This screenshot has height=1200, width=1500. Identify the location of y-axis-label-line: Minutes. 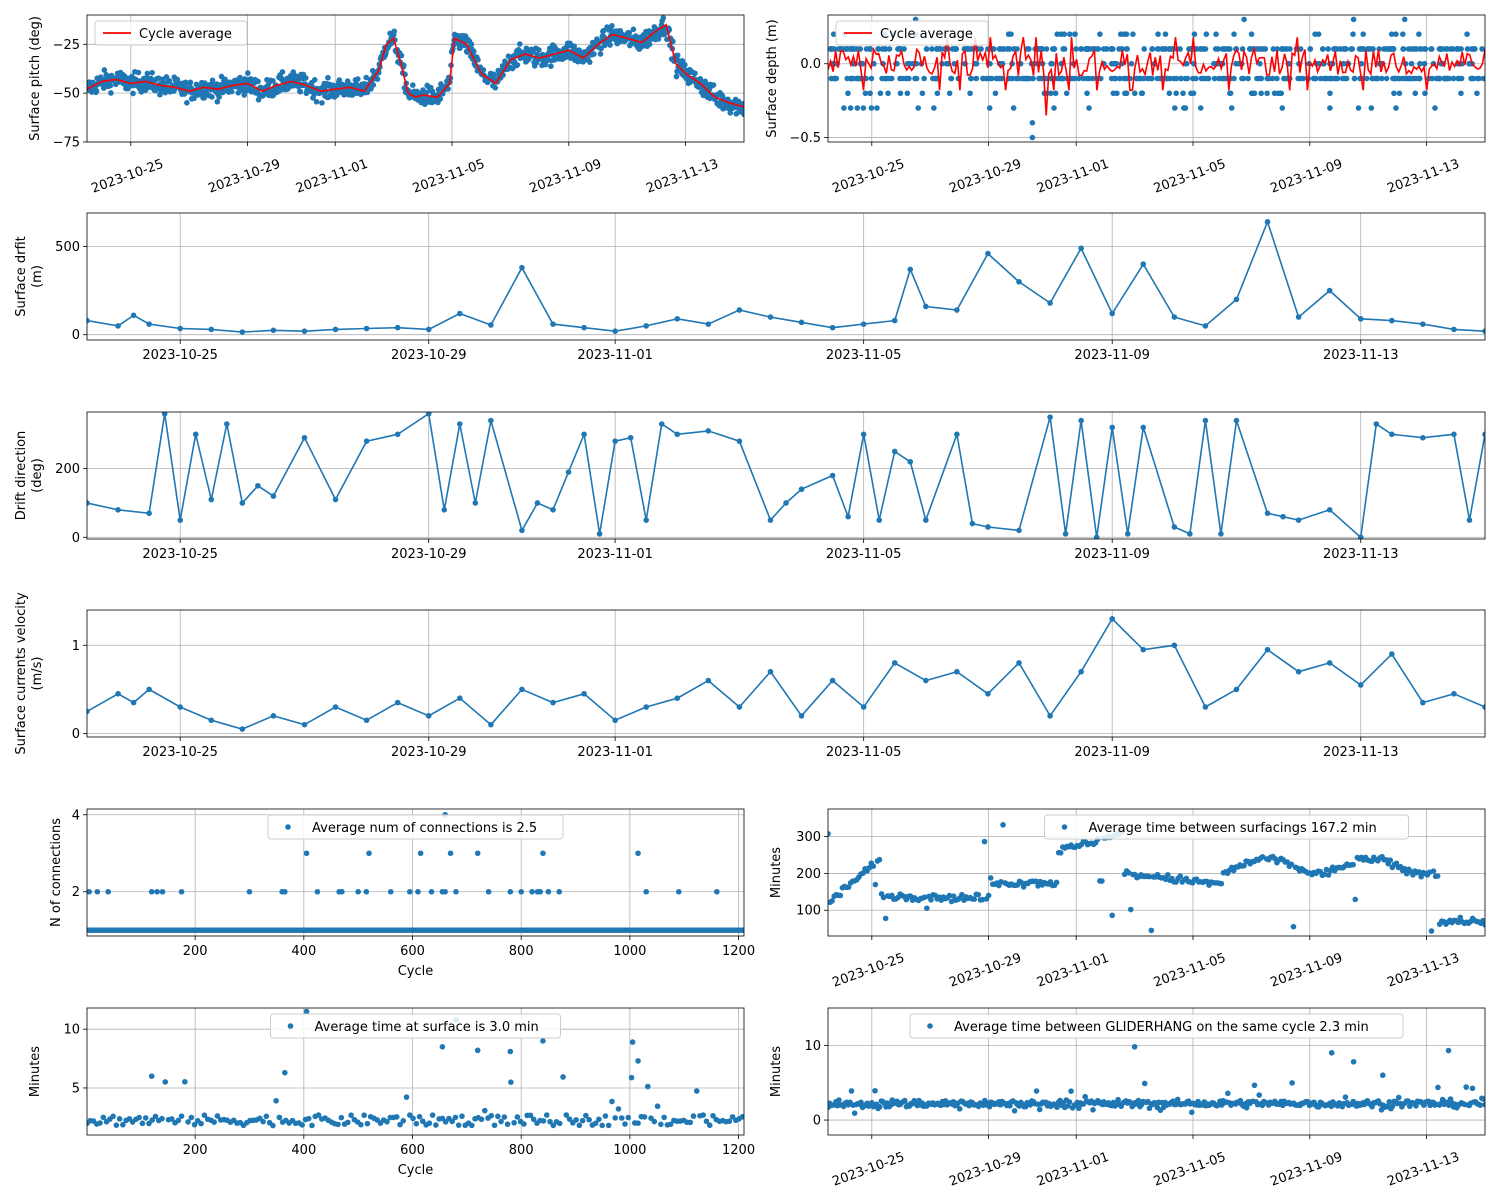
(776, 1071).